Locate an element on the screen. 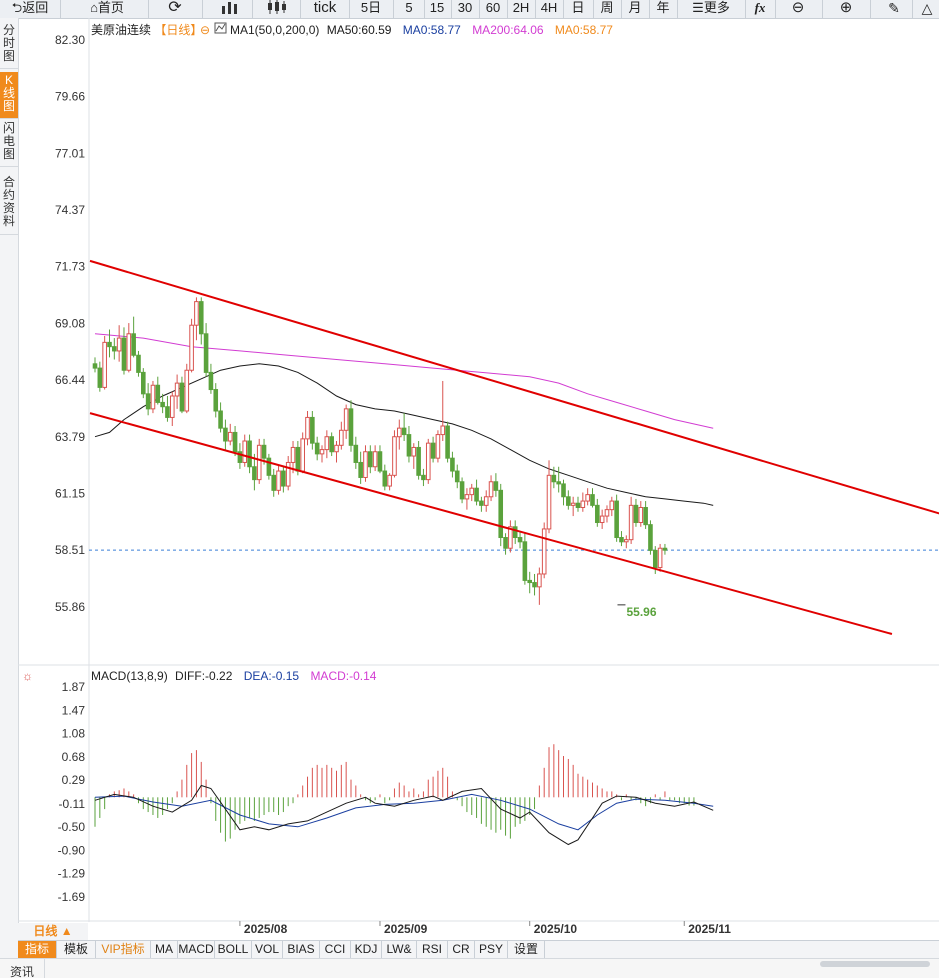 This screenshot has height=978, width=939. indicator-tab: LW& is located at coordinates (399, 949).